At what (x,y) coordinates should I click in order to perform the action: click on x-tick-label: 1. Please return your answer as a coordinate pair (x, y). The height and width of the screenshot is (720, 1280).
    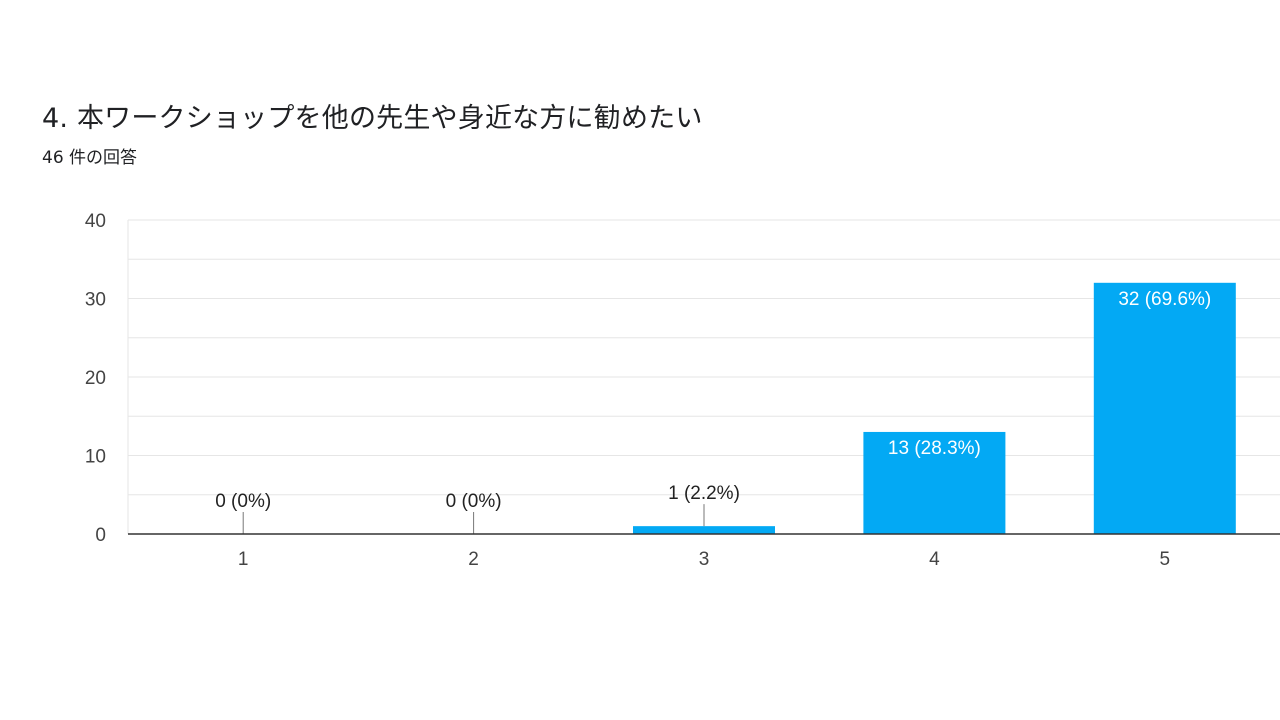
    Looking at the image, I should click on (243, 559).